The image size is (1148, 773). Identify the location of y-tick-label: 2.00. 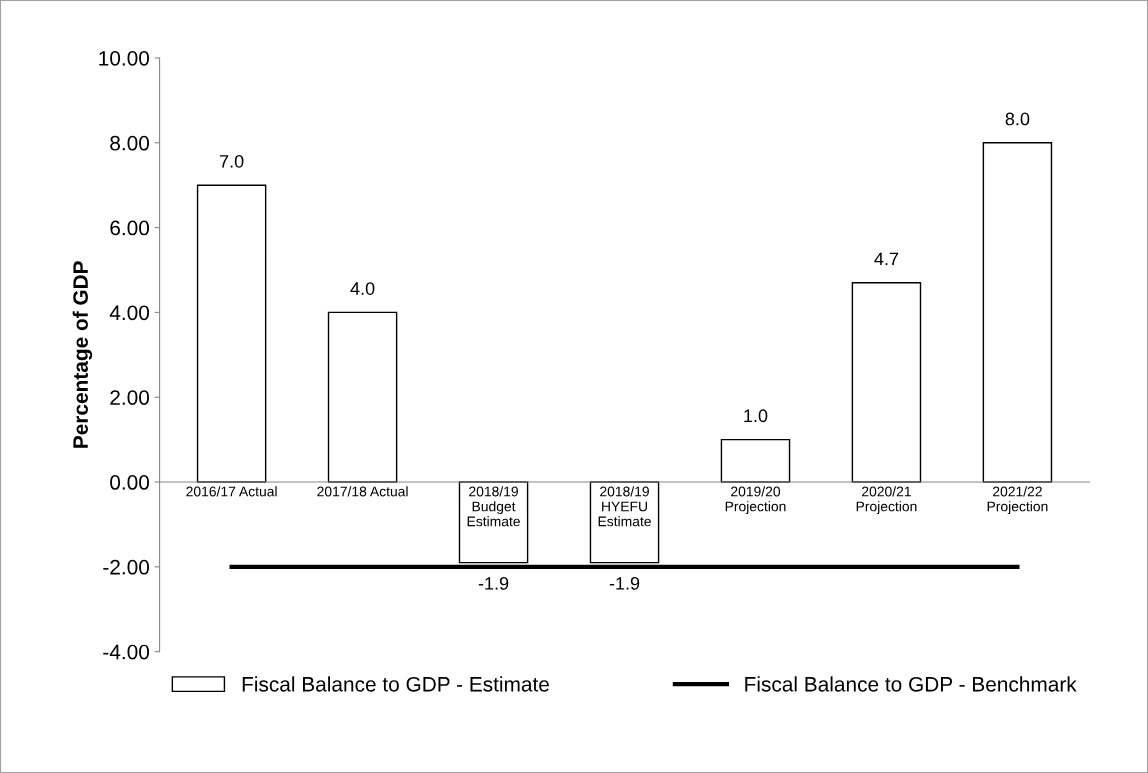
(130, 397).